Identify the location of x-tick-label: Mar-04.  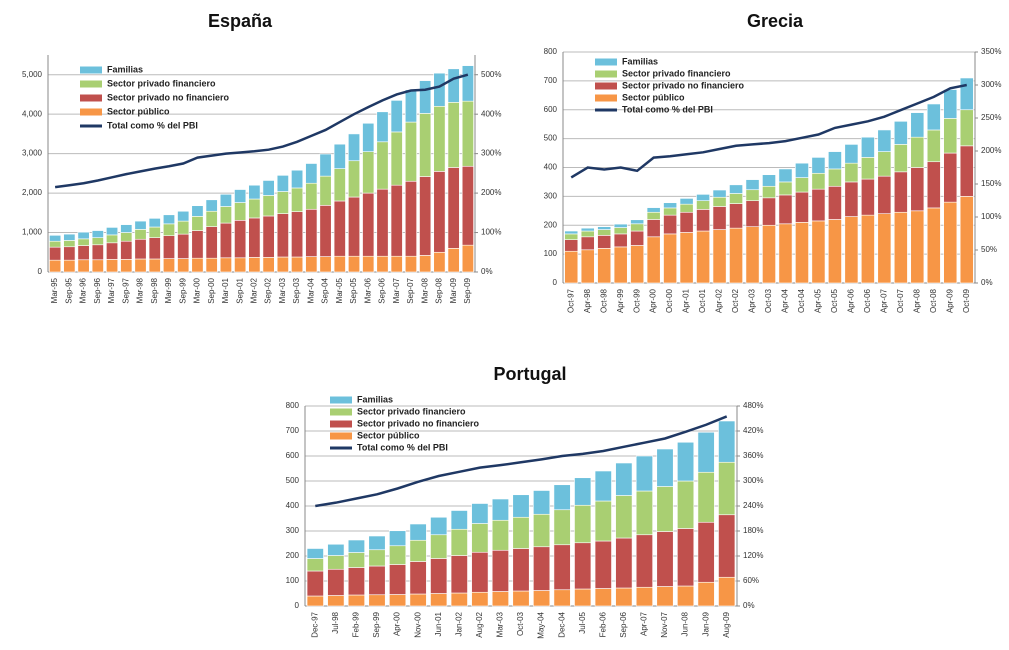
(310, 290).